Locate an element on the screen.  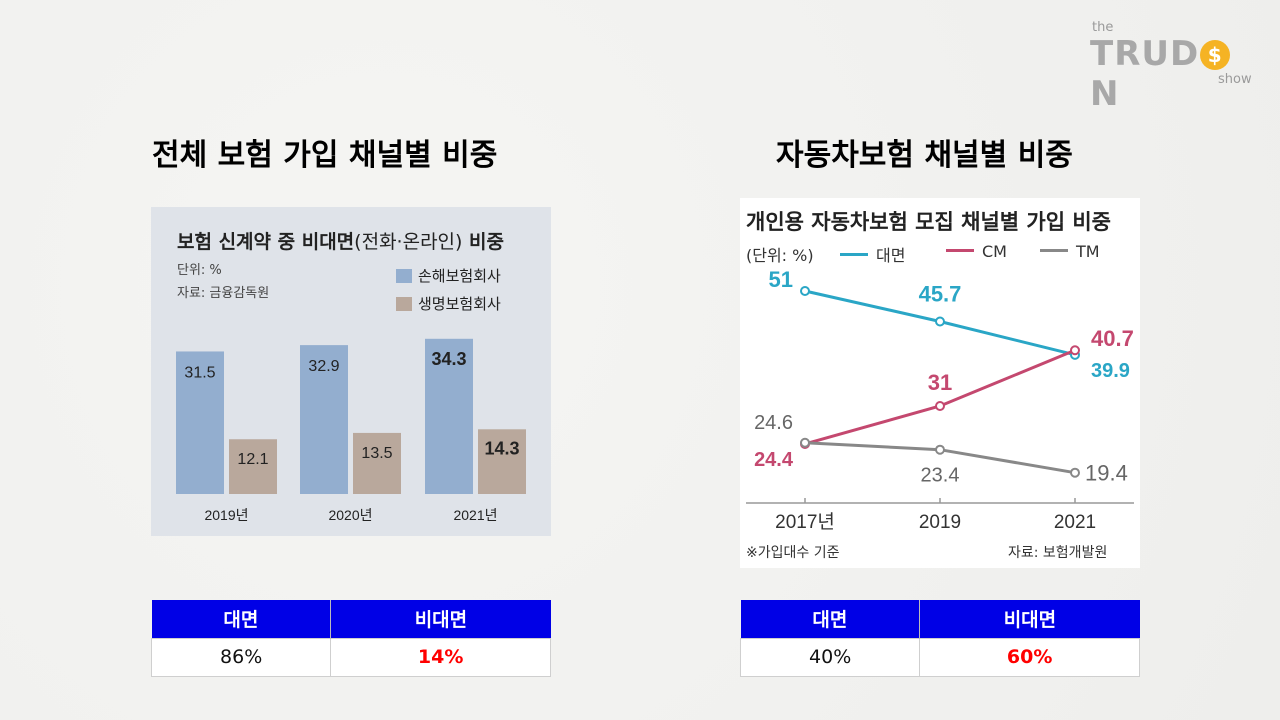
logo-the: the is located at coordinates (1103, 27).